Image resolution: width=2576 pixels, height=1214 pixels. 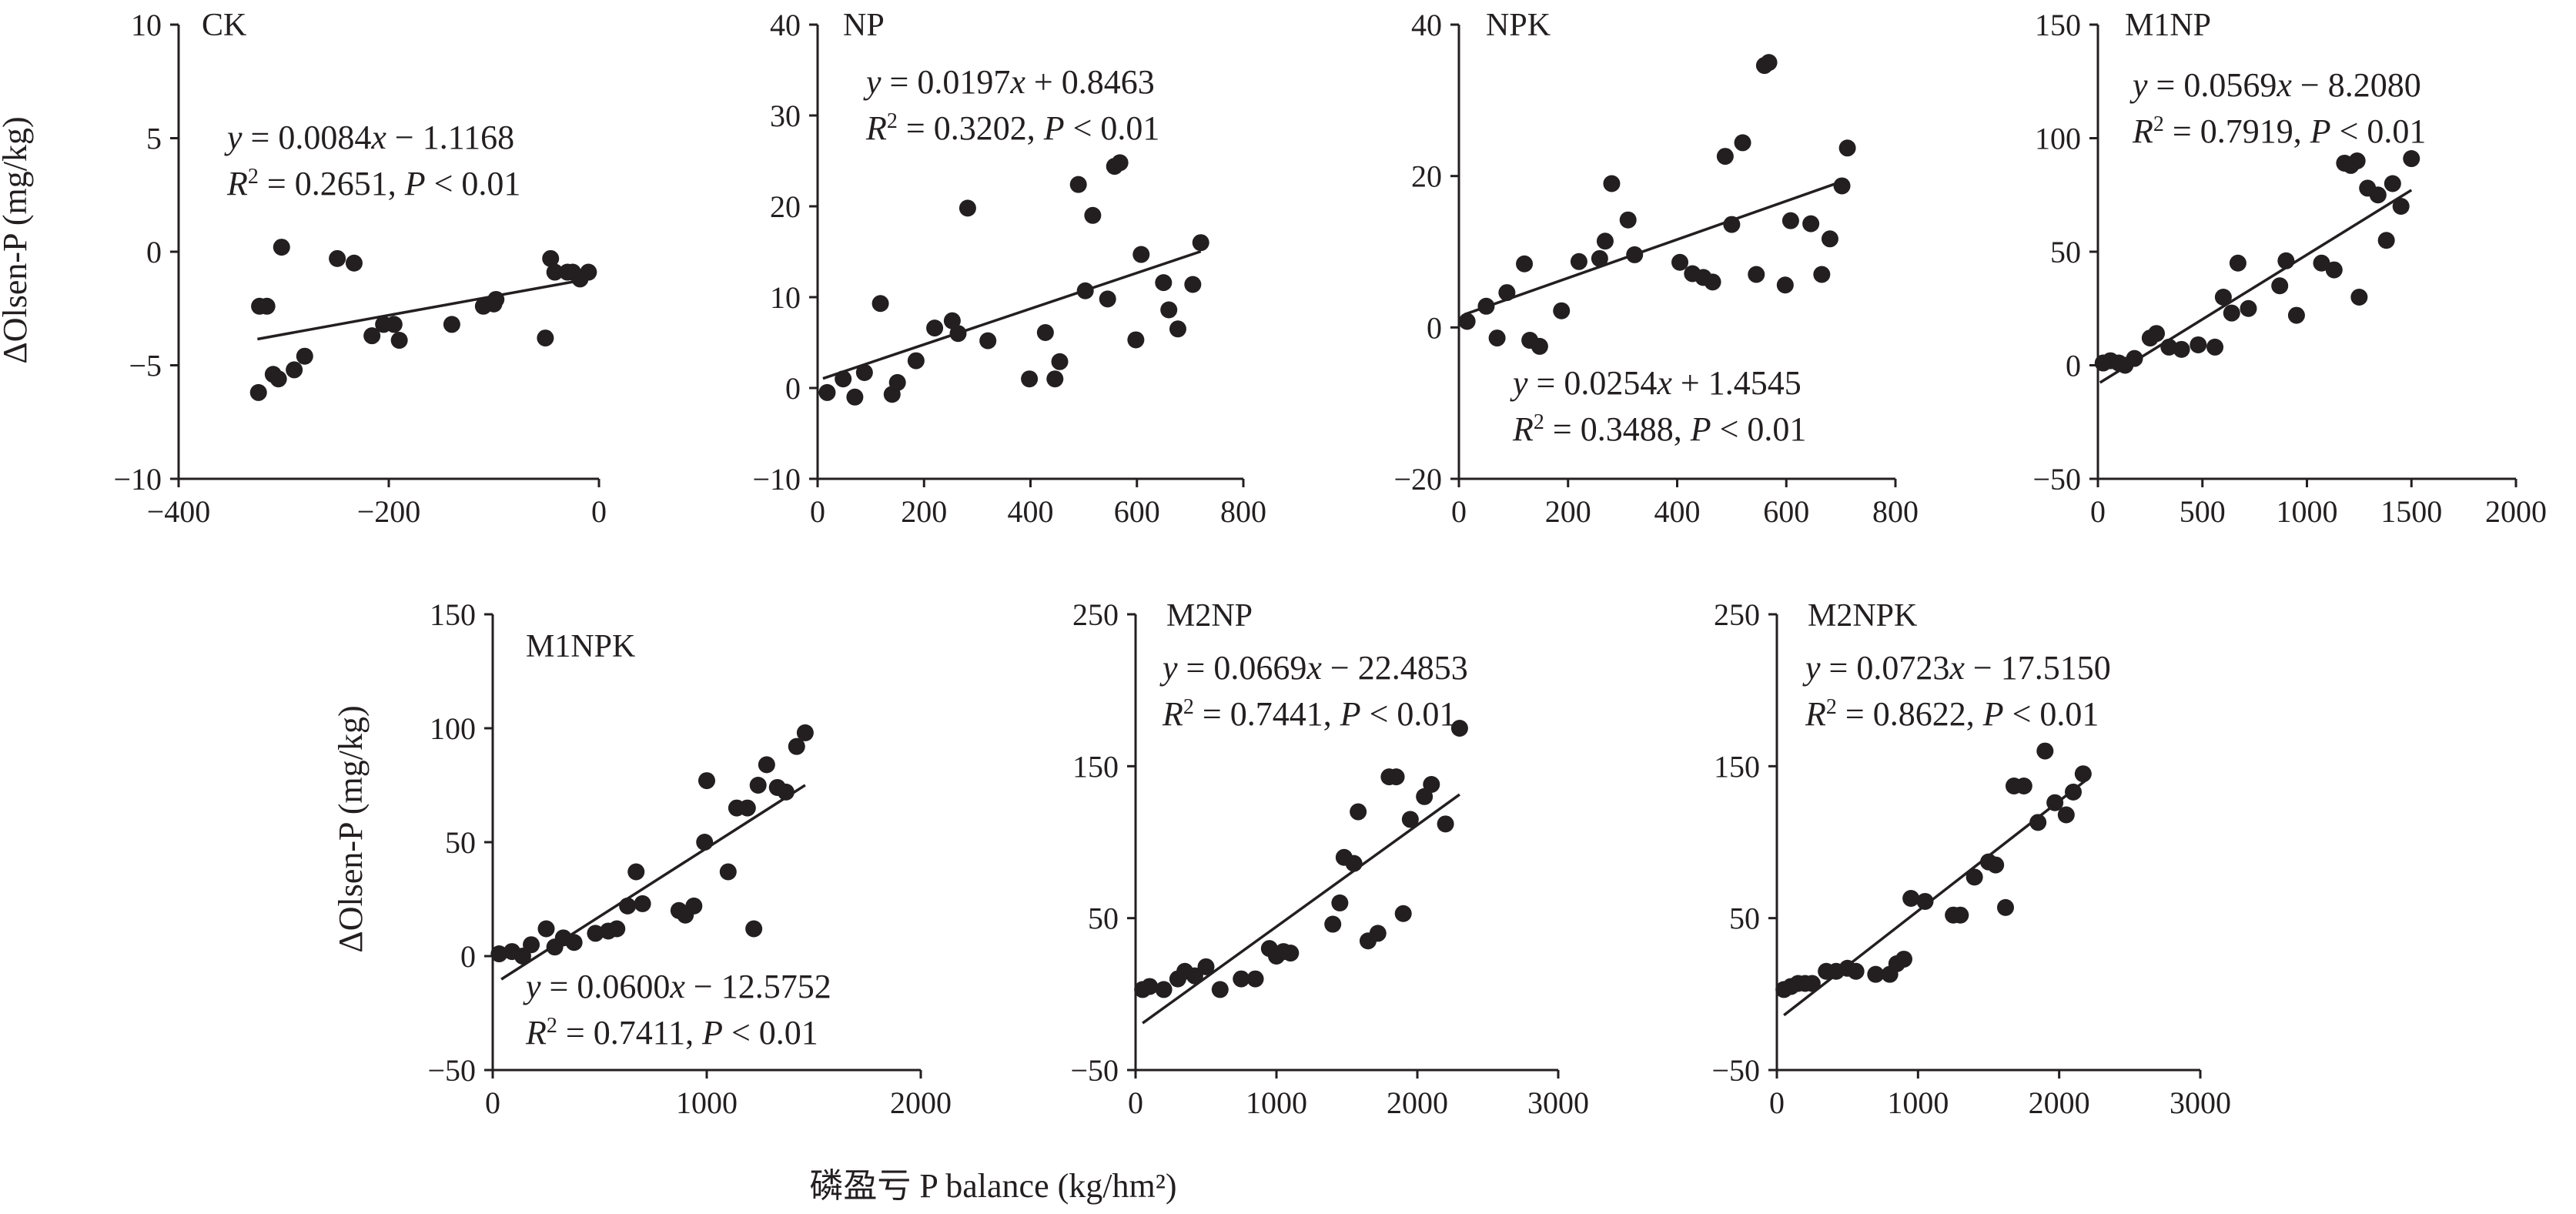 What do you see at coordinates (1895, 512) in the screenshot?
I see `x-tick-label: 800` at bounding box center [1895, 512].